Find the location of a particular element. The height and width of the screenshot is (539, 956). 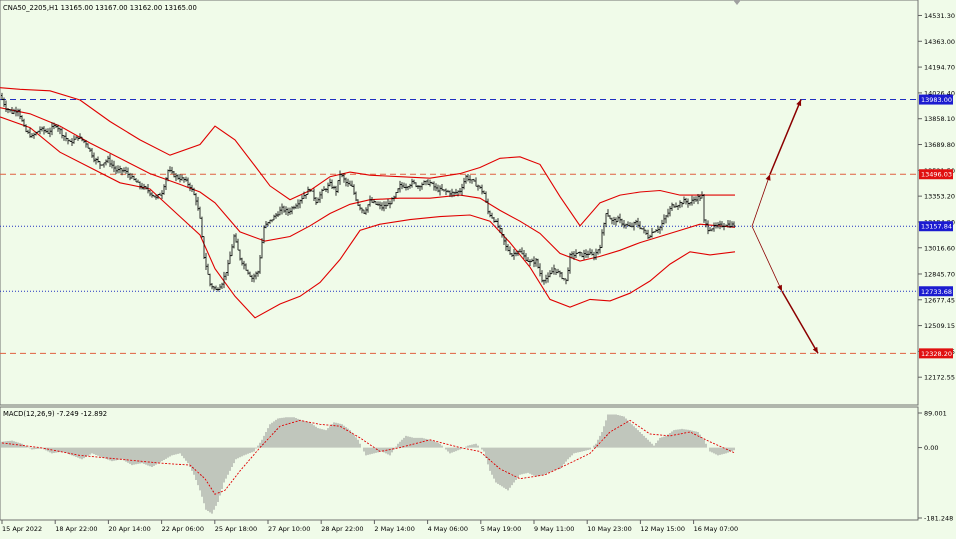

time-tick-label: 22 Apr 06:00 is located at coordinates (183, 529).